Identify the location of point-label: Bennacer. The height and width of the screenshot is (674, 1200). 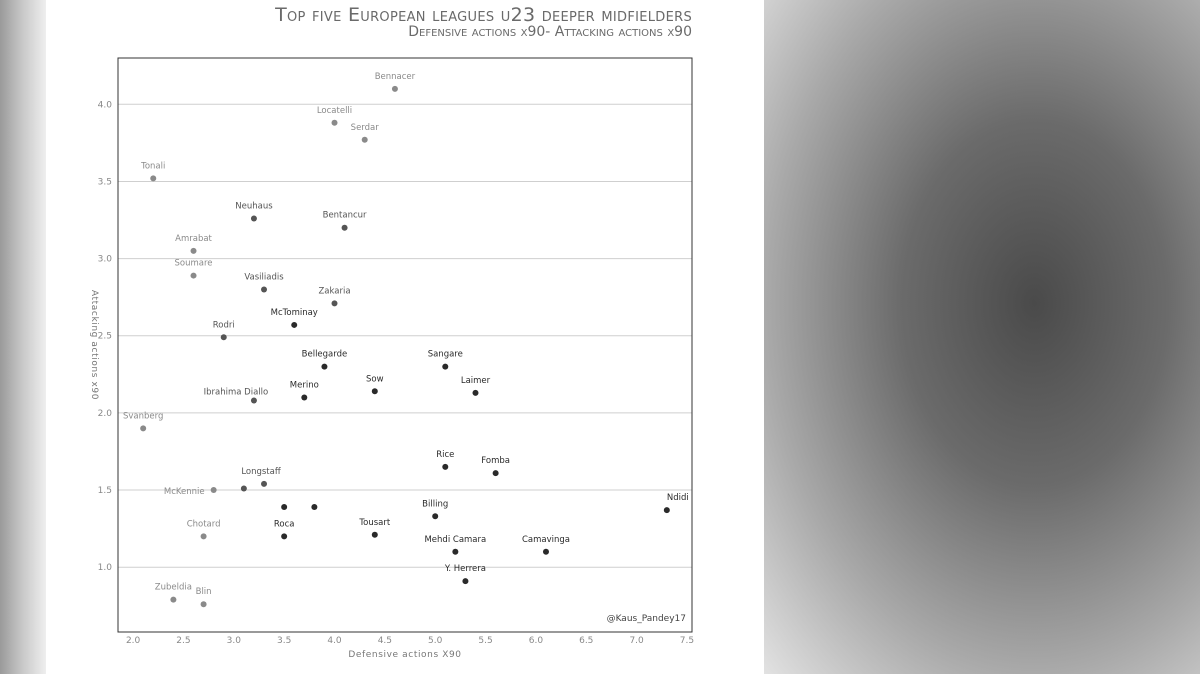
(395, 77).